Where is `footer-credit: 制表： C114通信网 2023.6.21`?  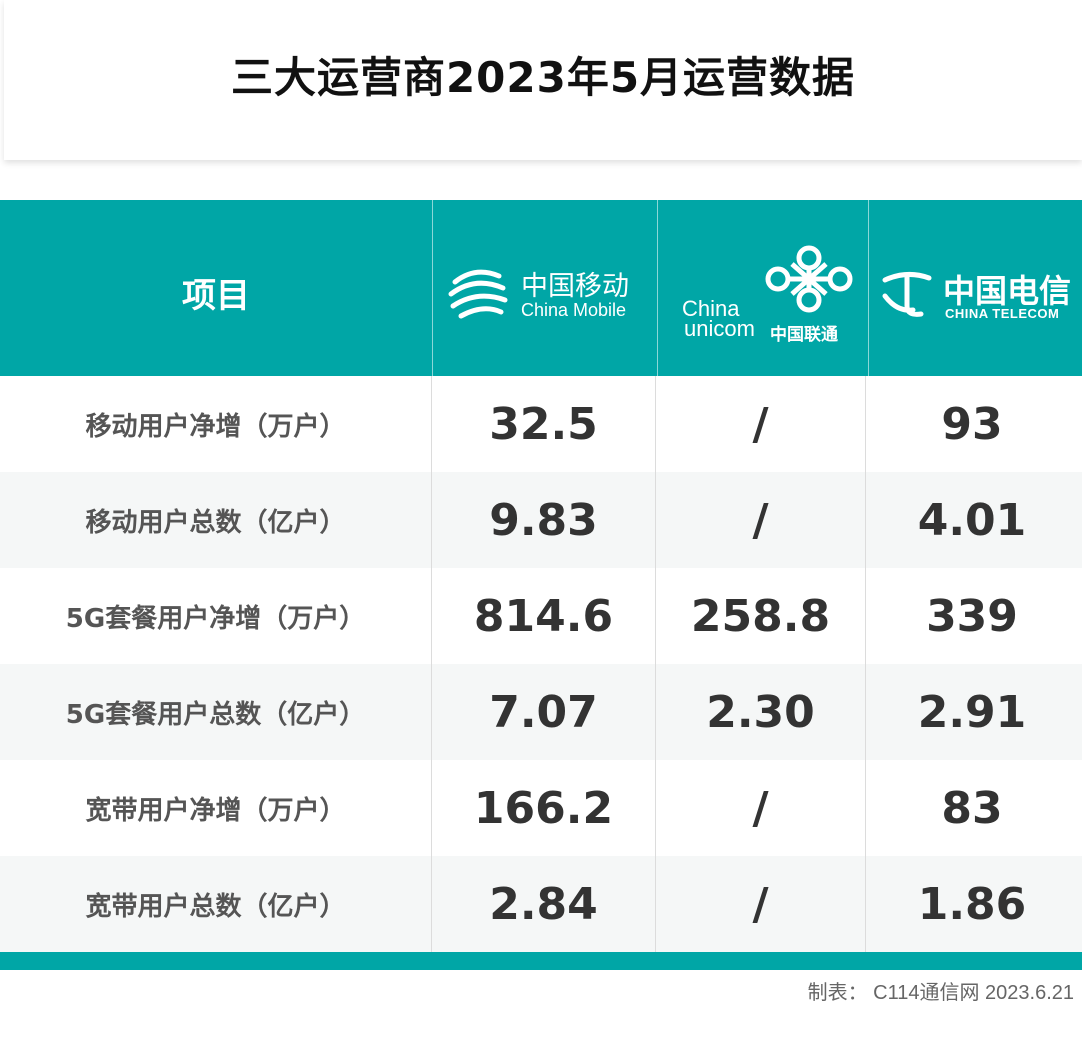
footer-credit: 制表： C114通信网 2023.6.21 is located at coordinates (940, 993).